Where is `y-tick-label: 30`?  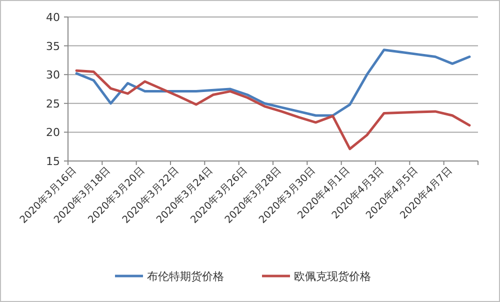 y-tick-label: 30 is located at coordinates (53, 75).